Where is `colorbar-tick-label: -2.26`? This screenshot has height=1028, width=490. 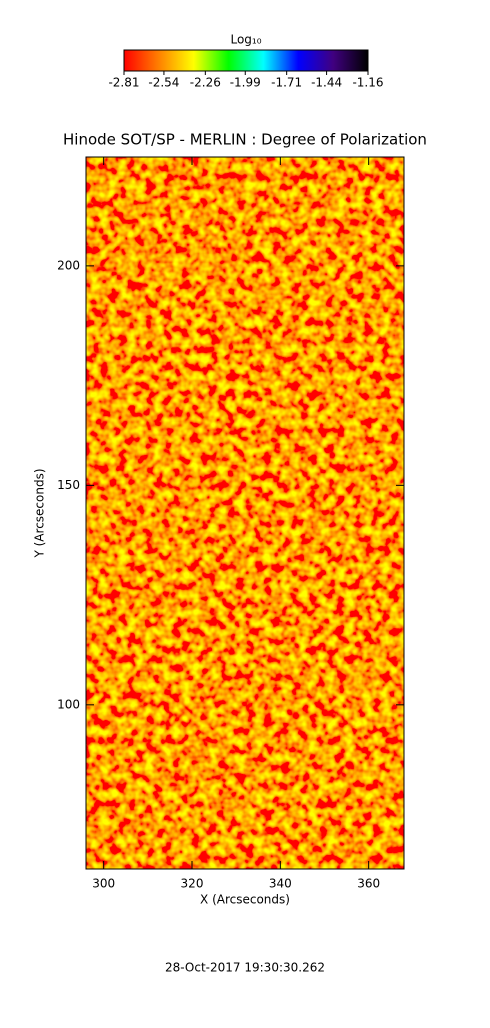 colorbar-tick-label: -2.26 is located at coordinates (205, 83).